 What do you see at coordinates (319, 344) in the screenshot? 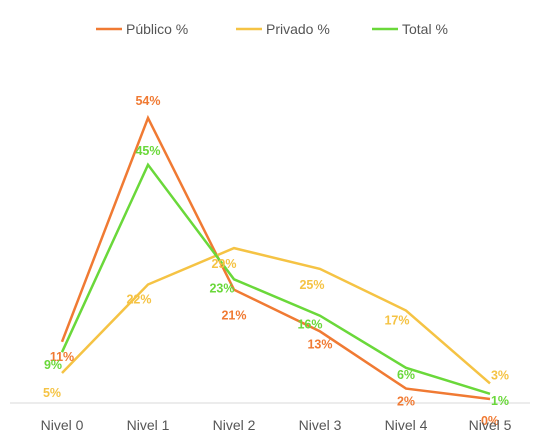
I see `data-label-publico-3: 13%` at bounding box center [319, 344].